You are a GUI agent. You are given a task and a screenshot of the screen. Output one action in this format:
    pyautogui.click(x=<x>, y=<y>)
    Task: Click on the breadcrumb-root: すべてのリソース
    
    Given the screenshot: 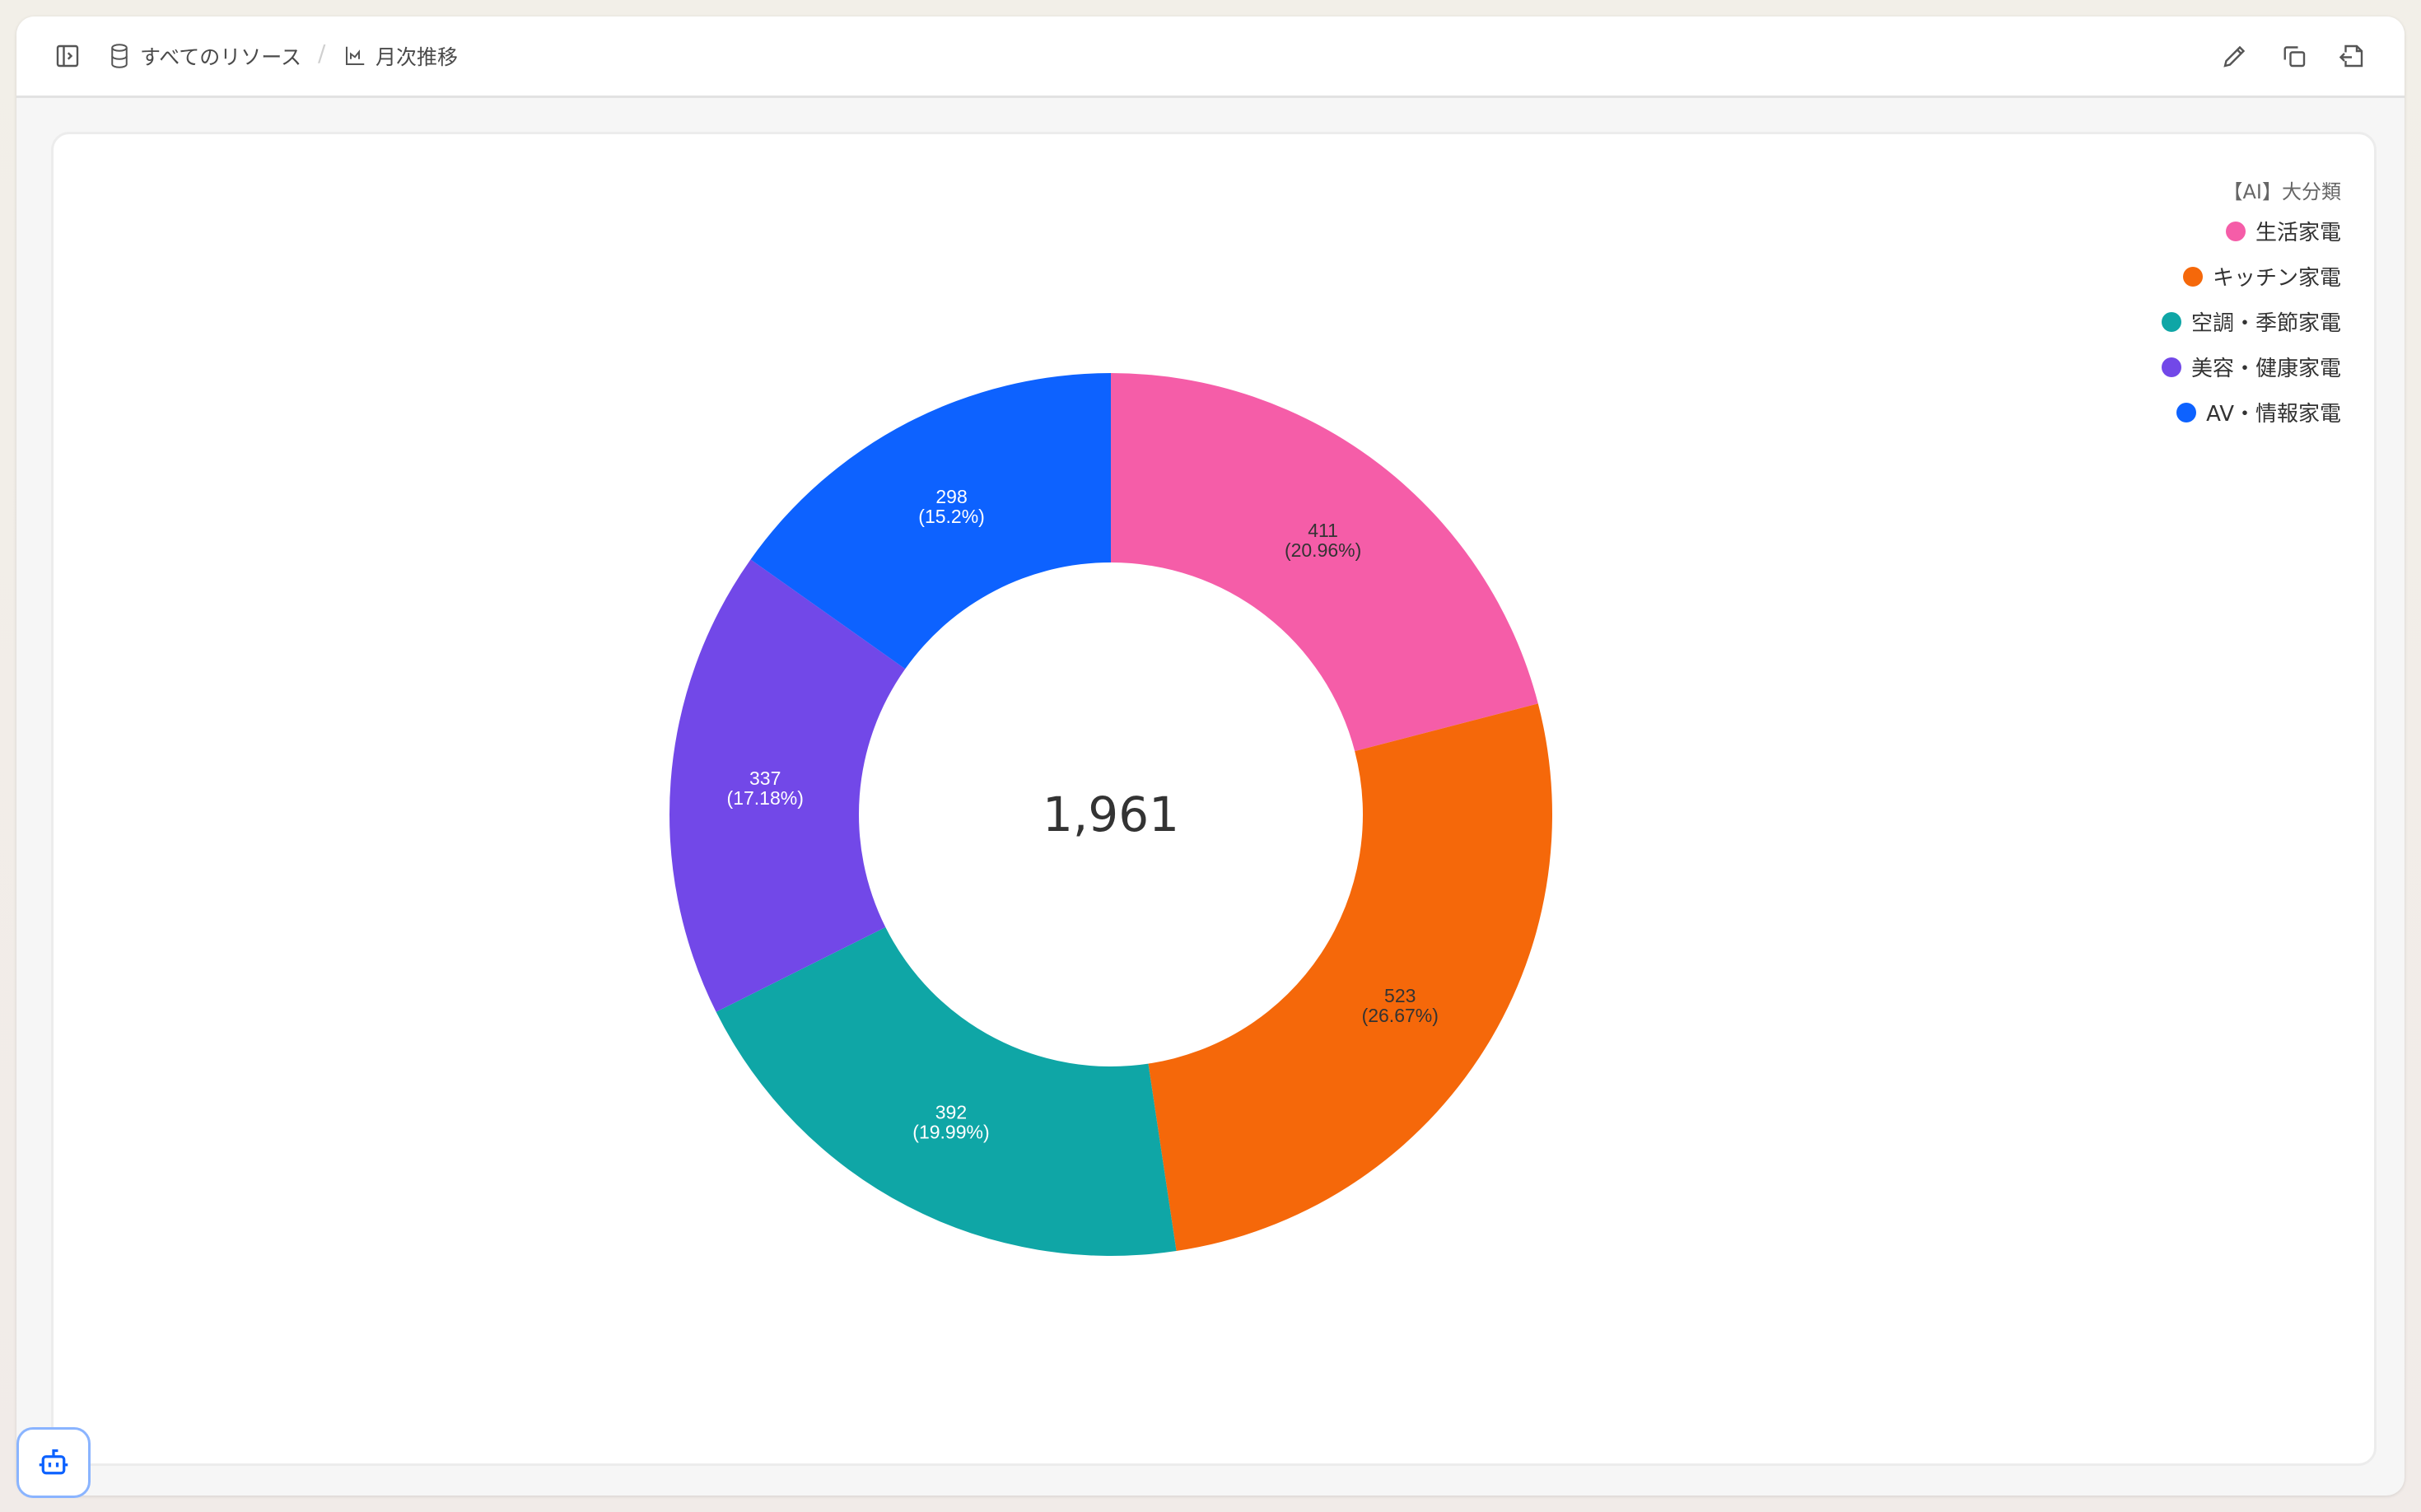 What is the action you would take?
    pyautogui.click(x=204, y=56)
    